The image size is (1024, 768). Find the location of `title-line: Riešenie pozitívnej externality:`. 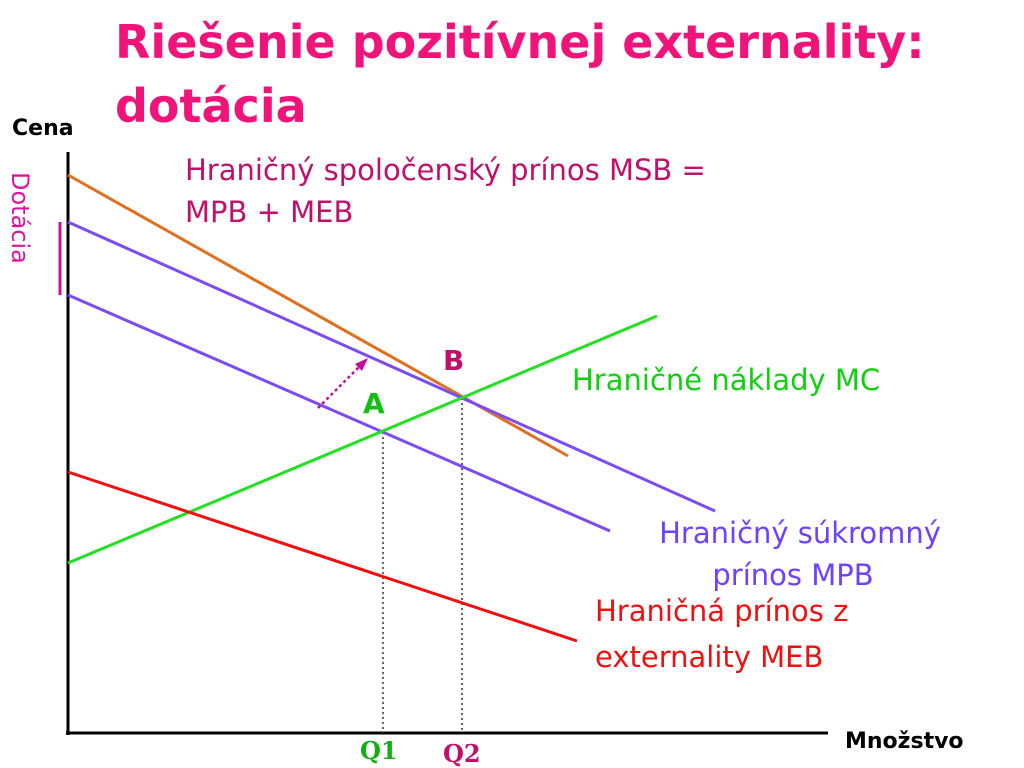

title-line: Riešenie pozitívnej externality: is located at coordinates (520, 42).